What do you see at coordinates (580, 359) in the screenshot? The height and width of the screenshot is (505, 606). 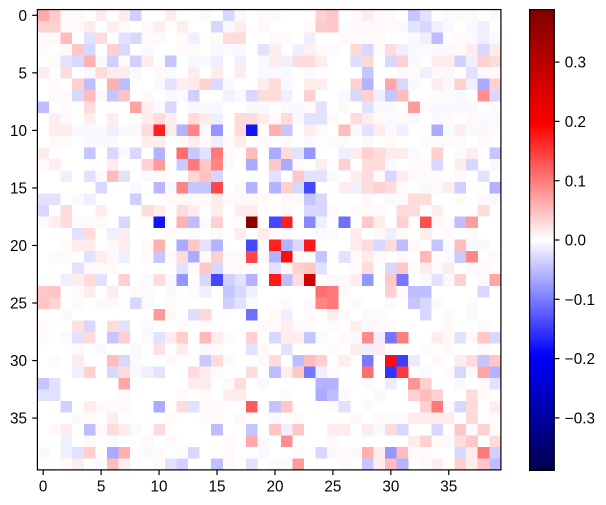 I see `svg-text: −0.2` at bounding box center [580, 359].